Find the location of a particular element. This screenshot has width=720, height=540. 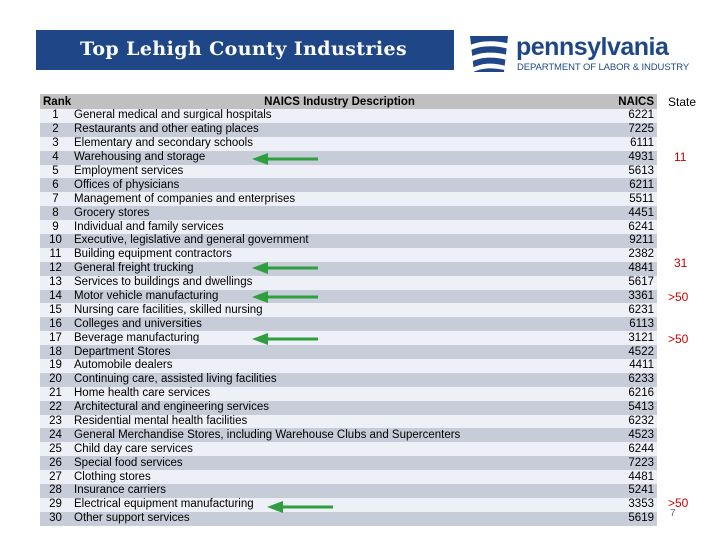

naics-cell: 7223 is located at coordinates (632, 463).